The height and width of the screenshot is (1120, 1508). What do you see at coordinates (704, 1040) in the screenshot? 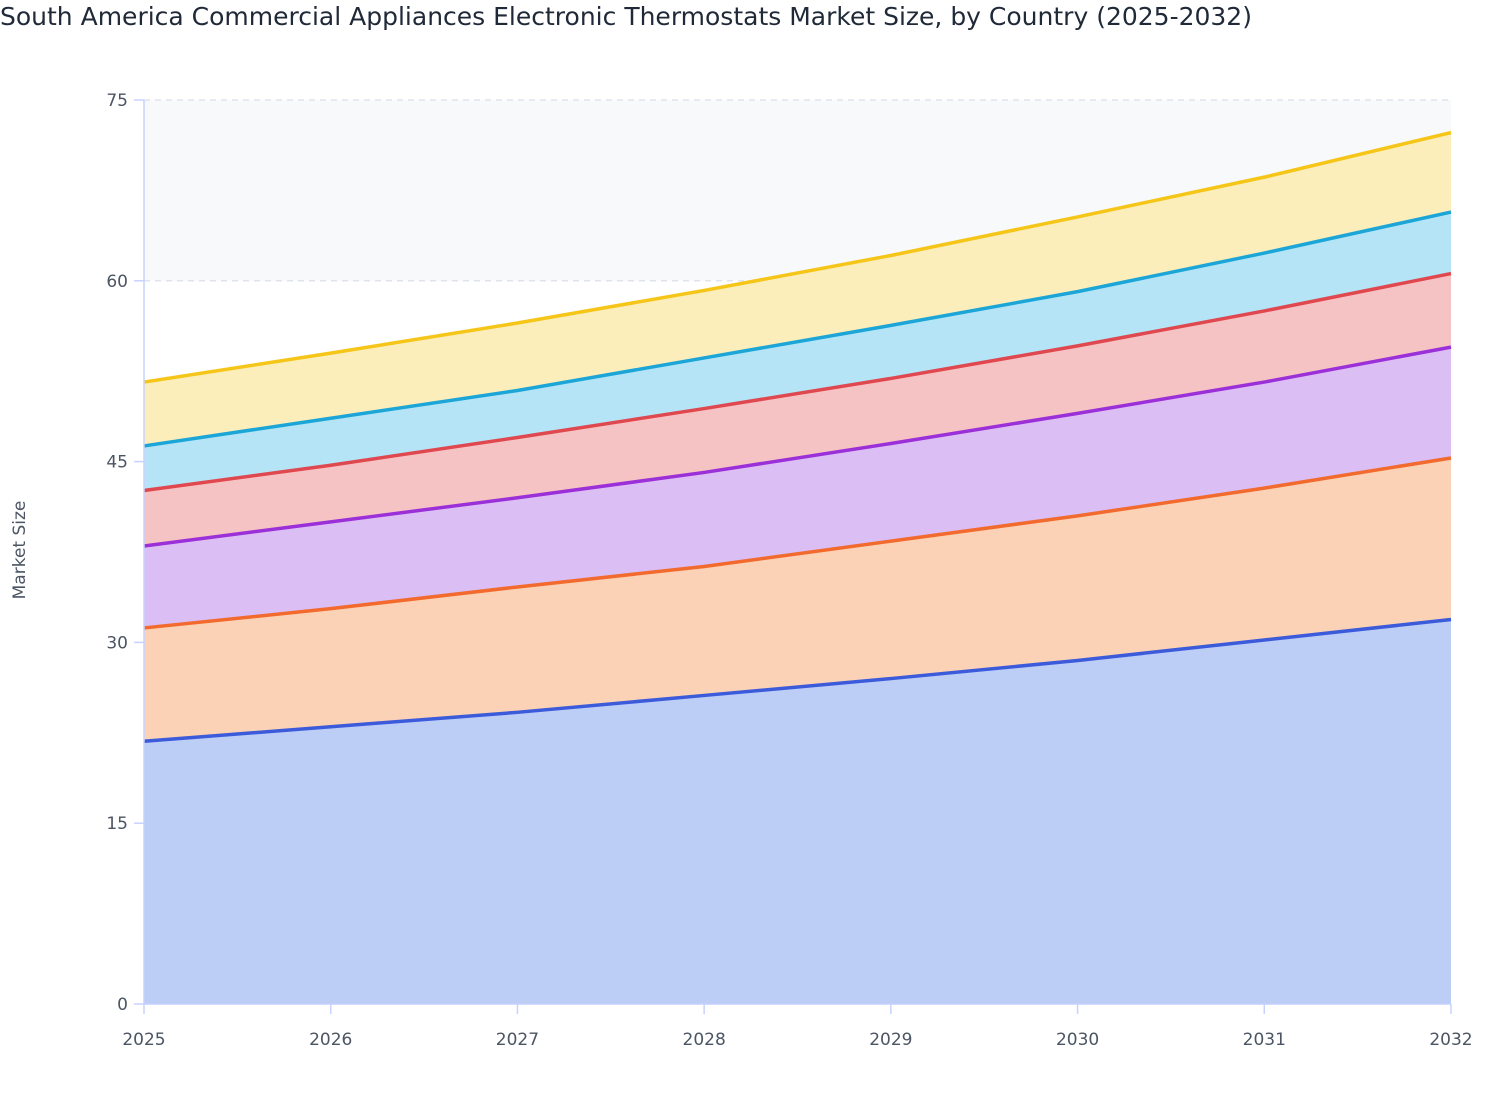
I see `x-tick-label: 2028` at bounding box center [704, 1040].